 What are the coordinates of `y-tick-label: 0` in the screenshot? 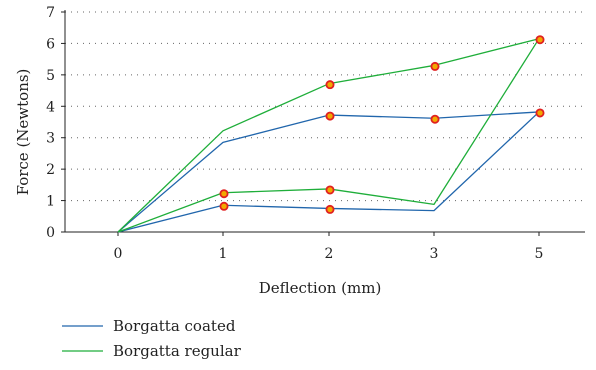 It's located at (50, 233).